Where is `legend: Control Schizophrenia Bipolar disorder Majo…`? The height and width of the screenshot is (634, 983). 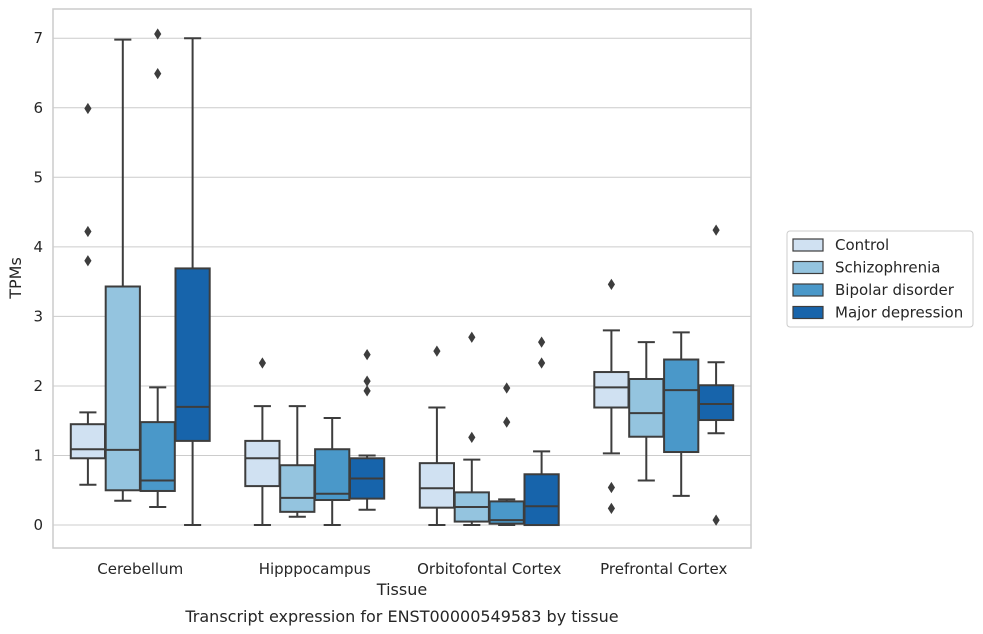
legend: Control Schizophrenia Bipolar disorder Majo… is located at coordinates (880, 279).